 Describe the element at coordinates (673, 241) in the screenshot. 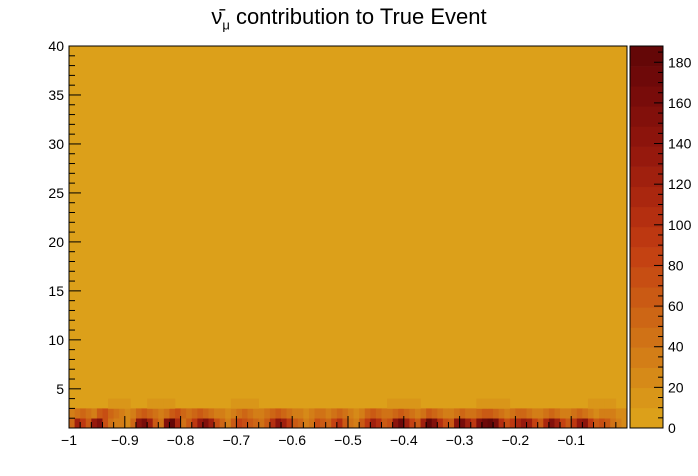

I see `color-bar-axis: 0 20 40 60 80 100 120 140 160 180` at that location.